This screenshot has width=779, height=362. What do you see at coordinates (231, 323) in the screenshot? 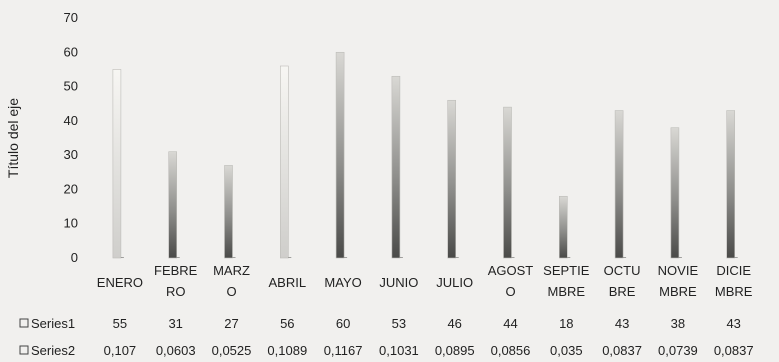
I see `data-table-cell: 27` at bounding box center [231, 323].